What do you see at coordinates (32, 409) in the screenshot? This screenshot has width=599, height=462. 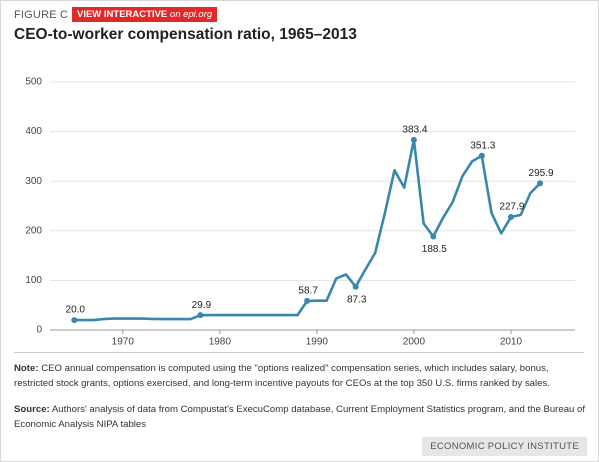 I see `source-label: Source:` at bounding box center [32, 409].